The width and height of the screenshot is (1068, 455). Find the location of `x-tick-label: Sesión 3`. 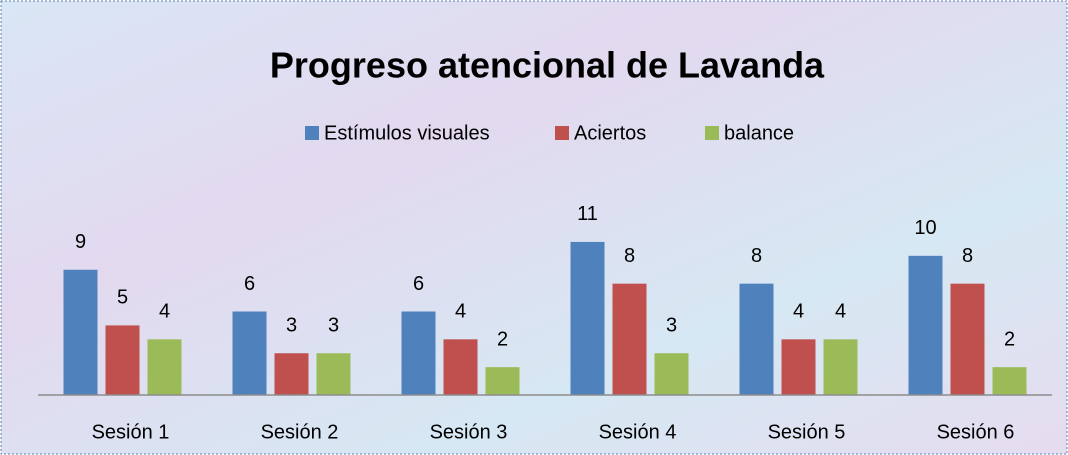

x-tick-label: Sesión 3 is located at coordinates (469, 432).